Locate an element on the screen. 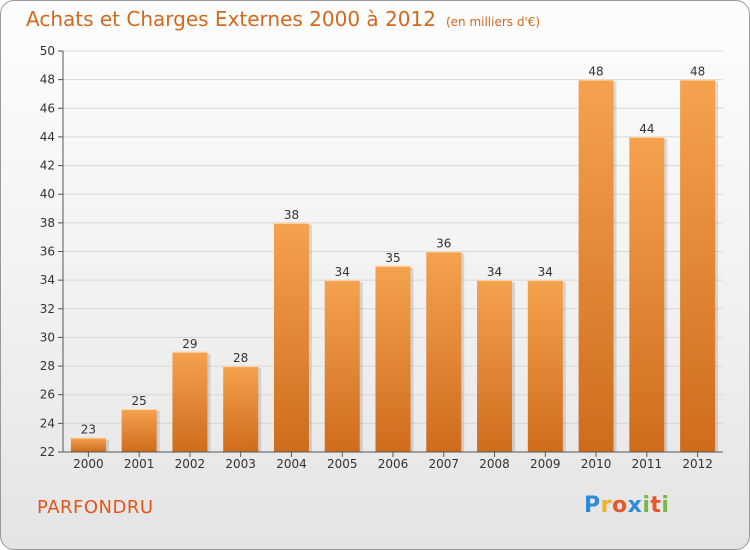  y-tick-label: 28 is located at coordinates (47, 366).